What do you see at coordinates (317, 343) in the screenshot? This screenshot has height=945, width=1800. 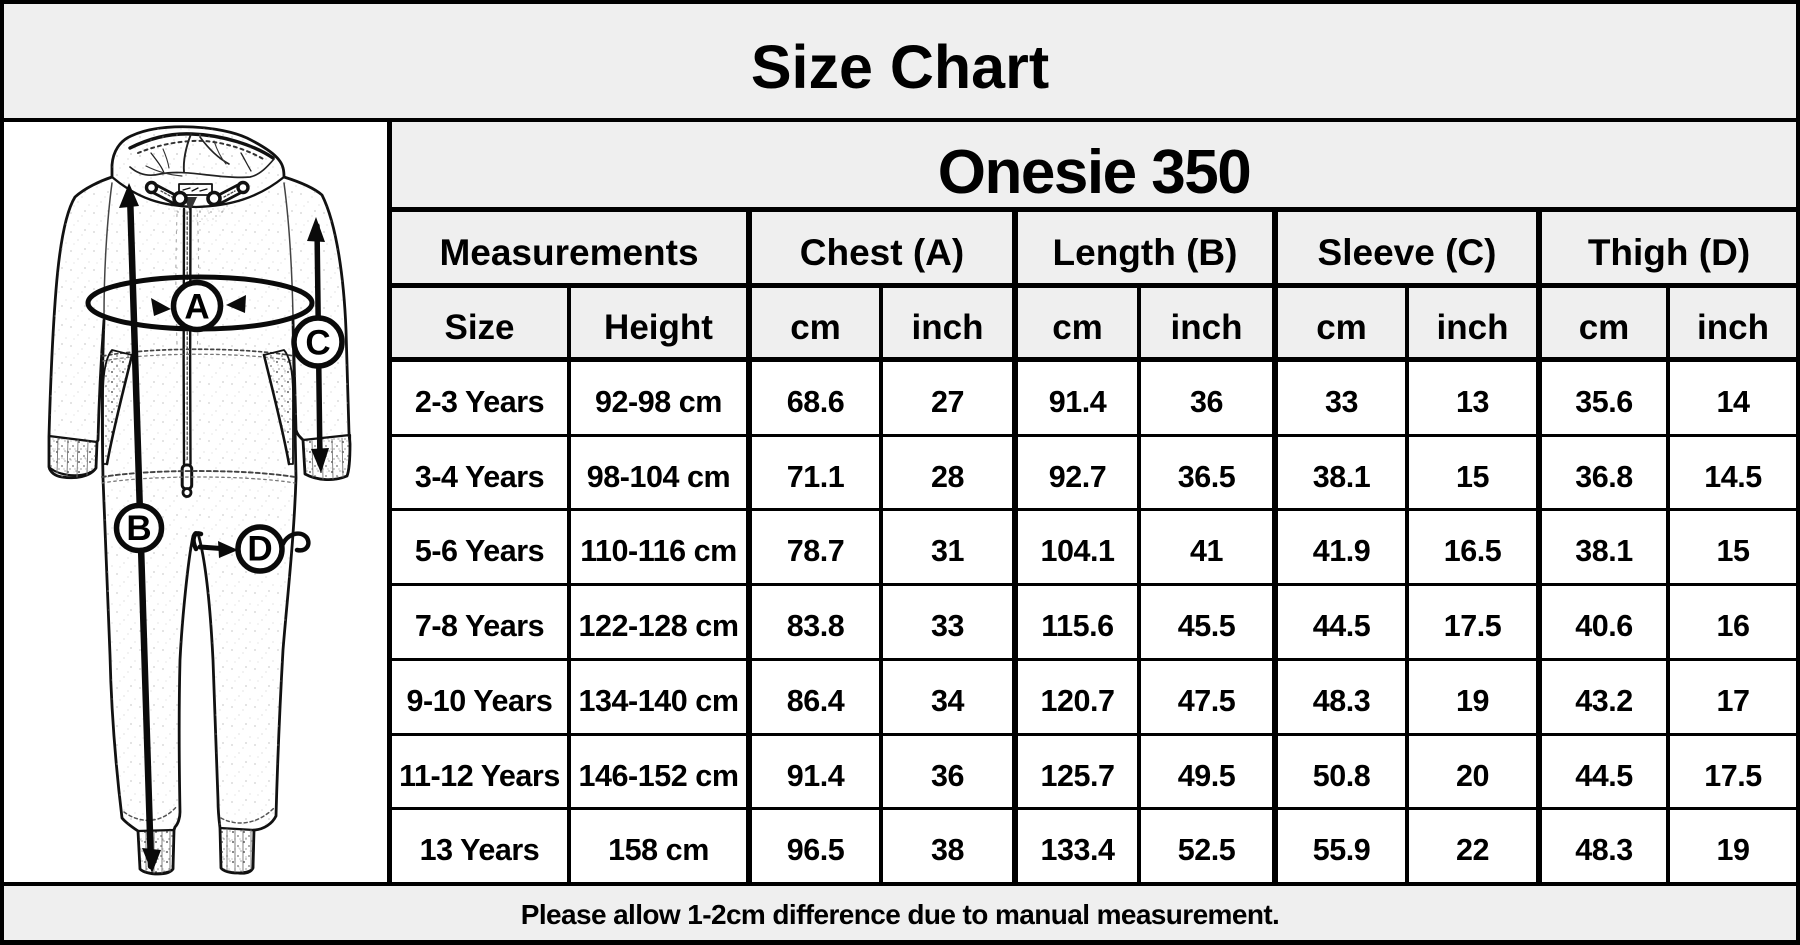 I see `svg-text: C` at bounding box center [317, 343].